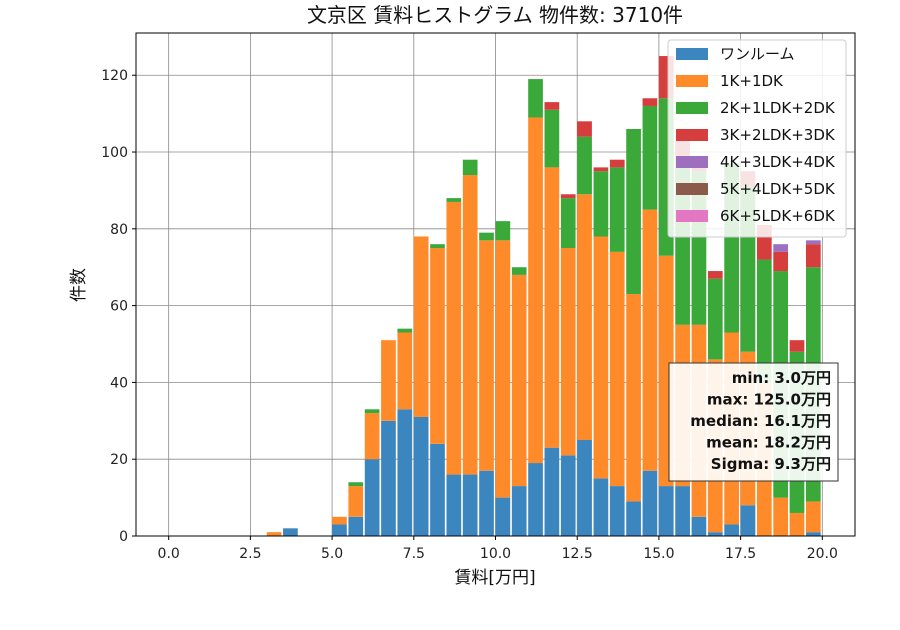 Image resolution: width=900 pixels, height=630 pixels. I want to click on legend-frame, so click(757, 138).